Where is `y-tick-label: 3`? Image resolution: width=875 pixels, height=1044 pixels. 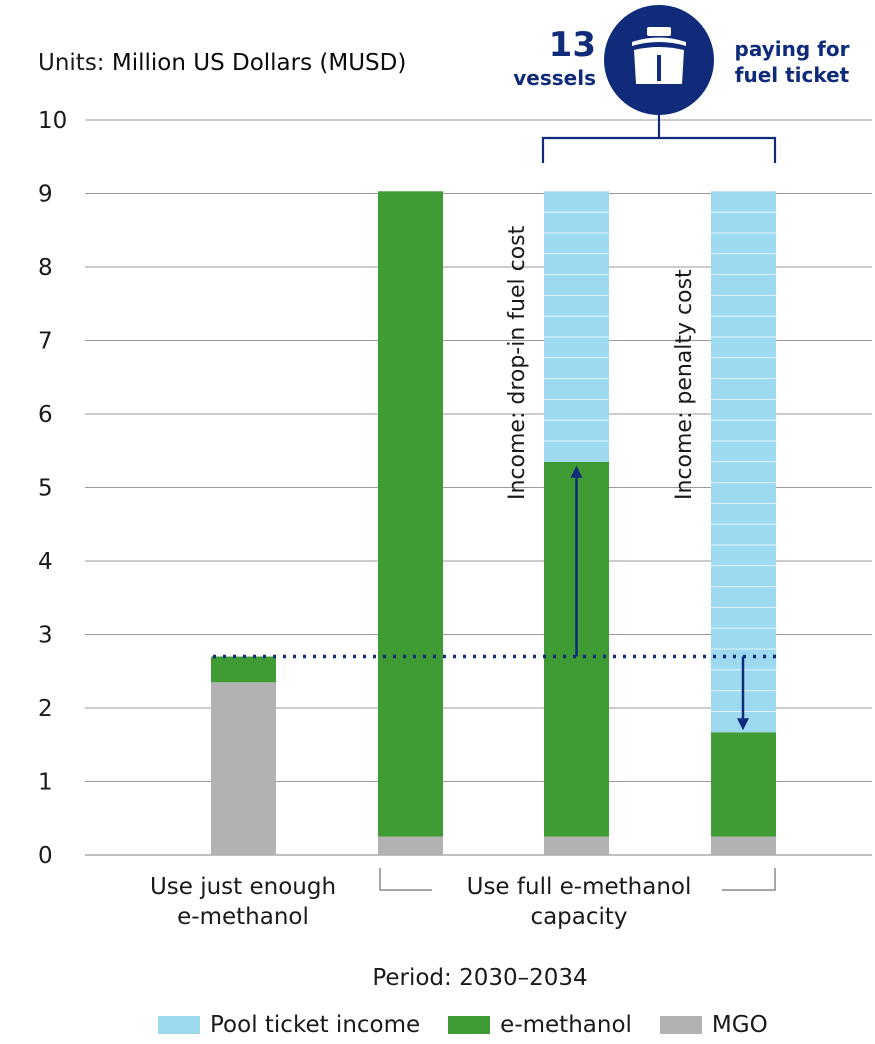 y-tick-label: 3 is located at coordinates (45, 636).